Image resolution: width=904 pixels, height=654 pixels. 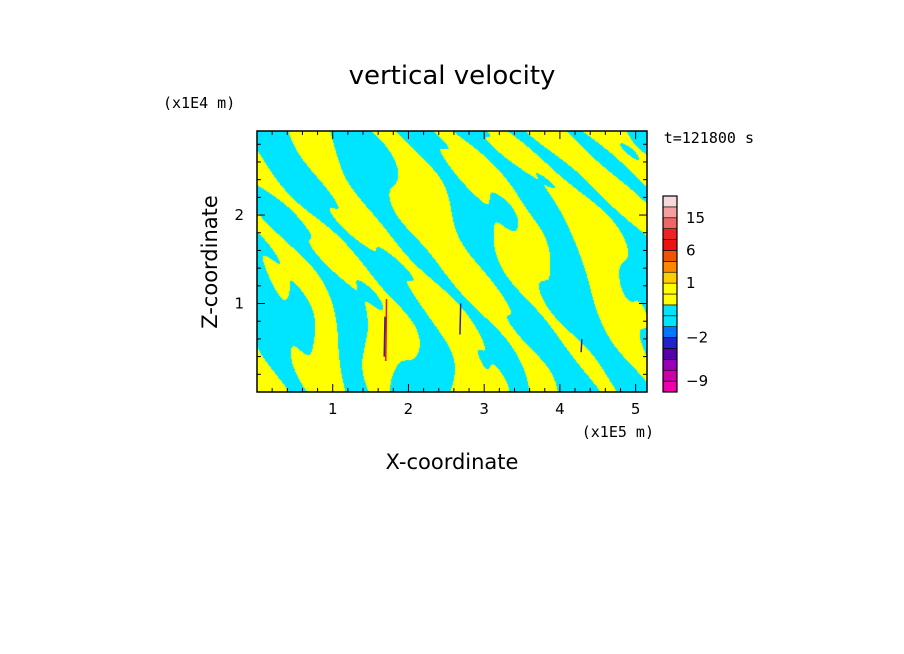 I want to click on y-unit-label: (x1E4 m), so click(x=199, y=103).